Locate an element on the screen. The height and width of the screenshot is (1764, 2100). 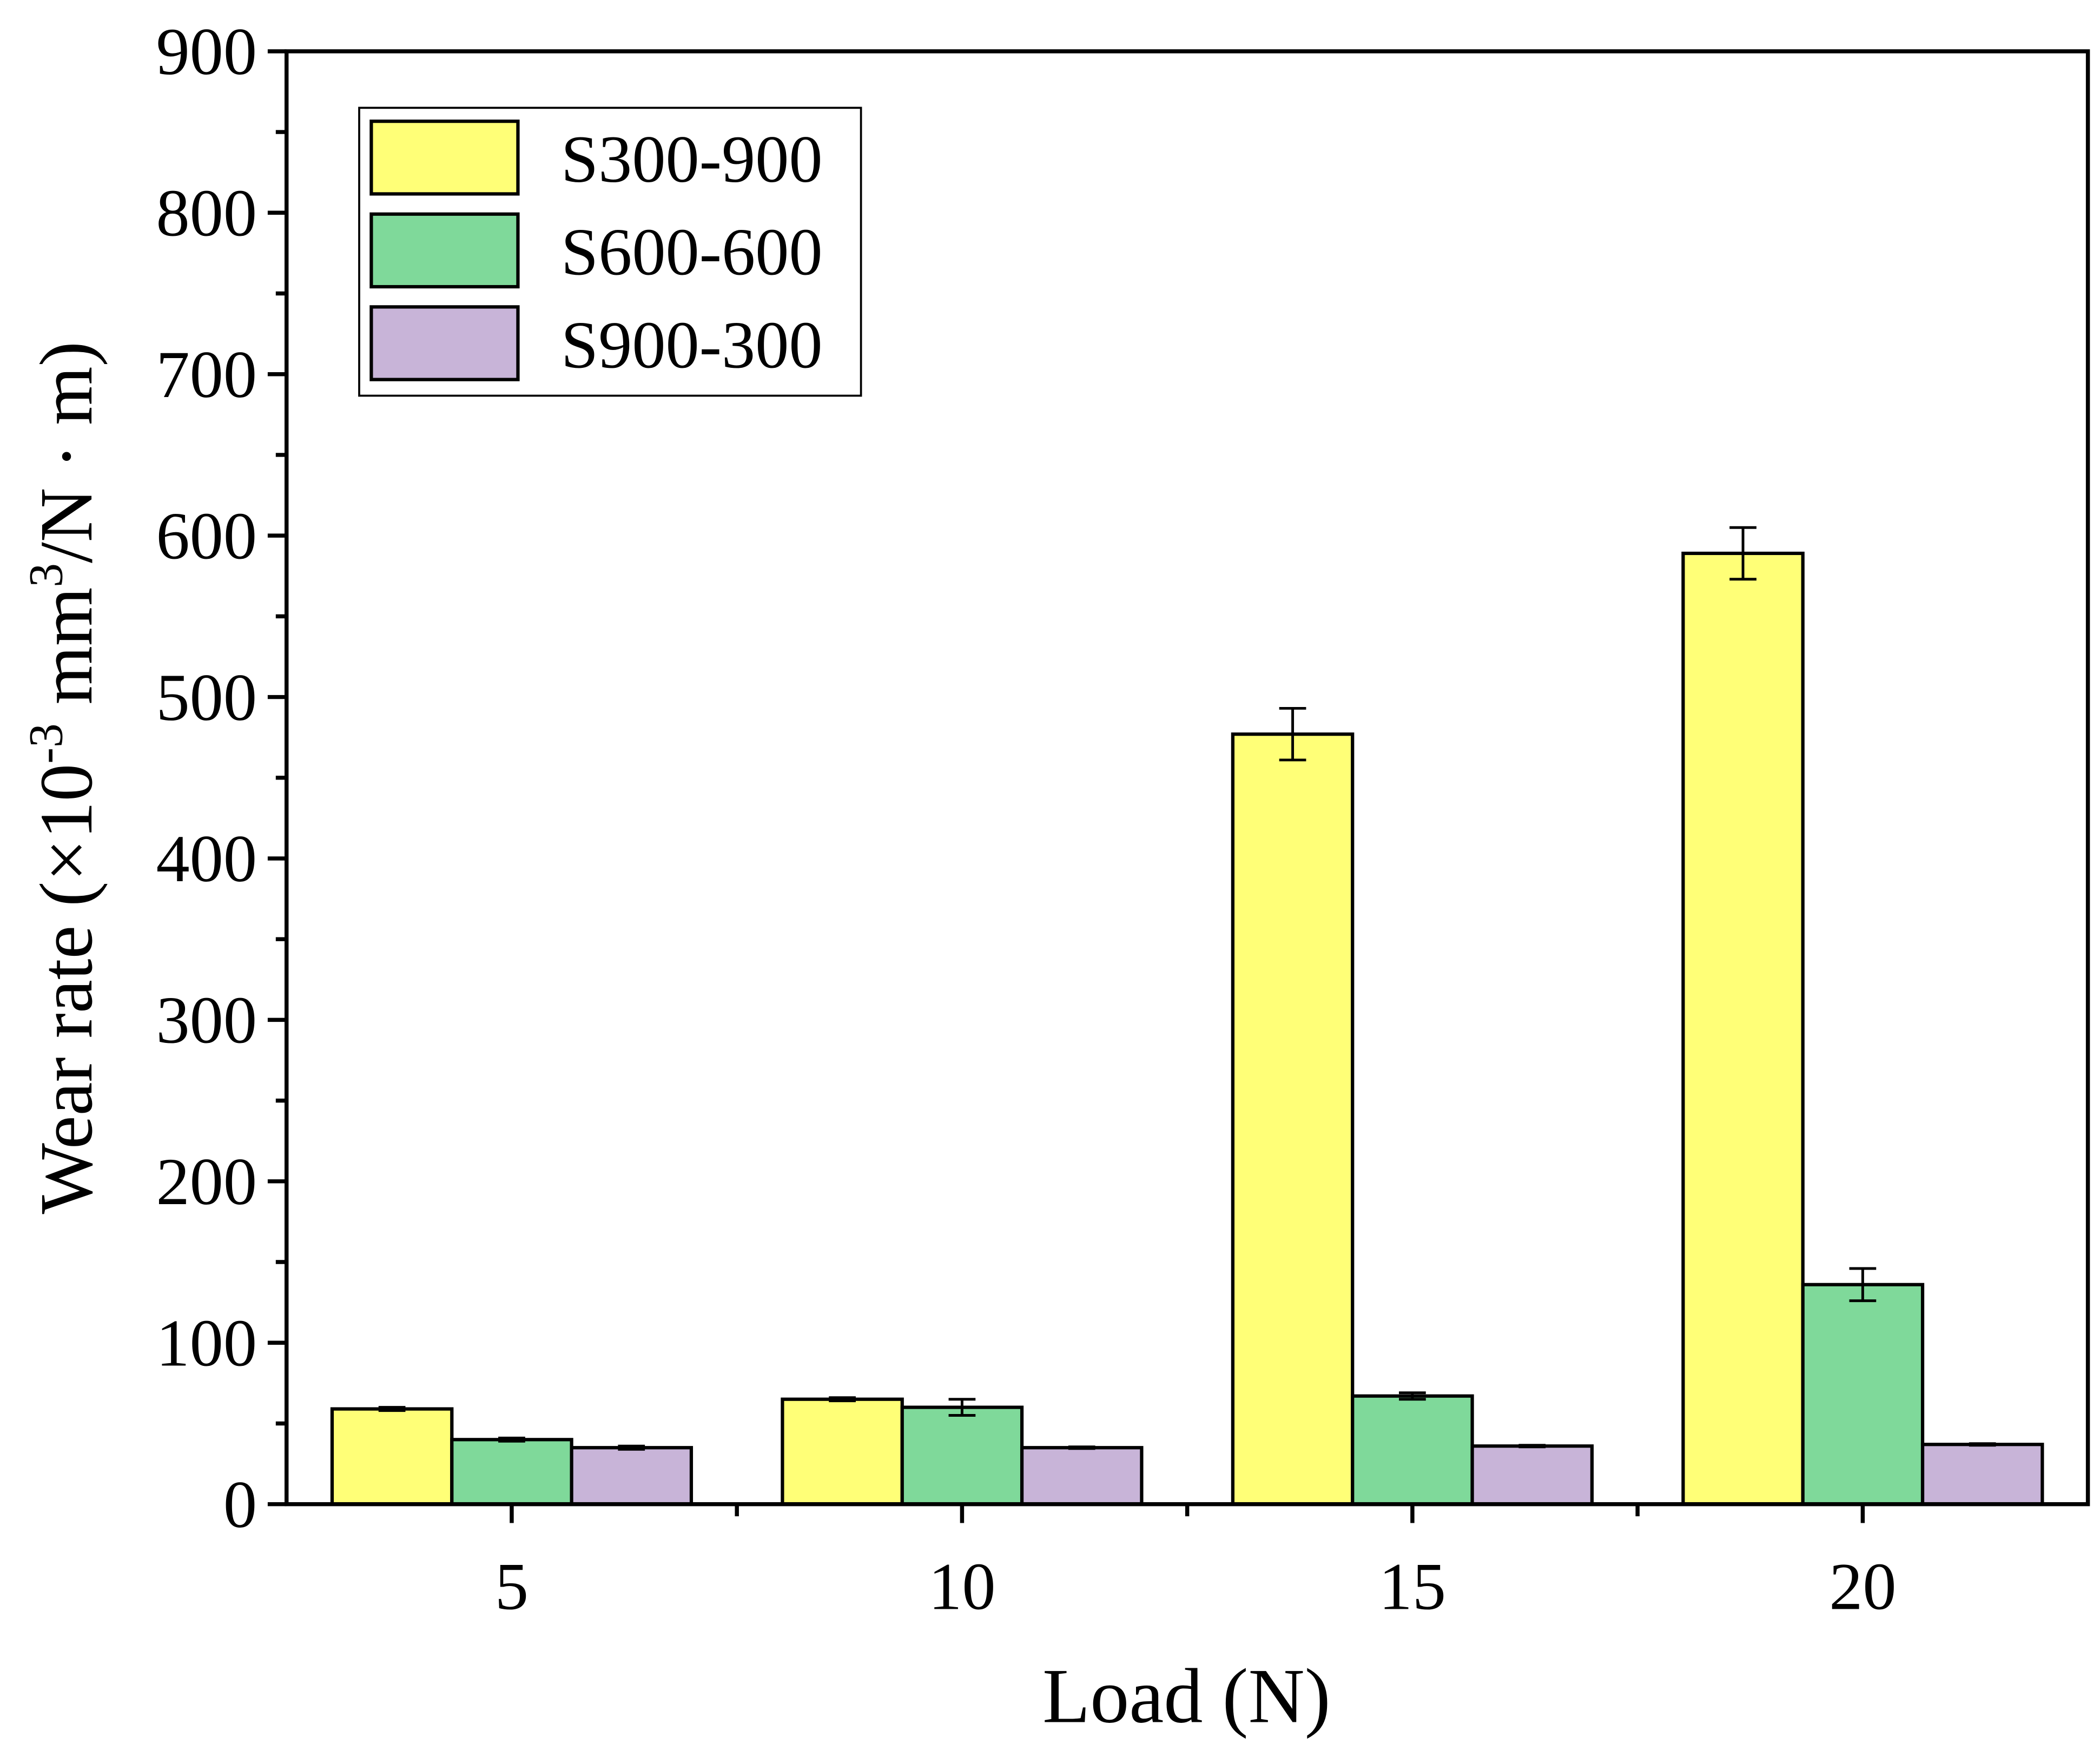
y-tick-label: 800 is located at coordinates (206, 213).